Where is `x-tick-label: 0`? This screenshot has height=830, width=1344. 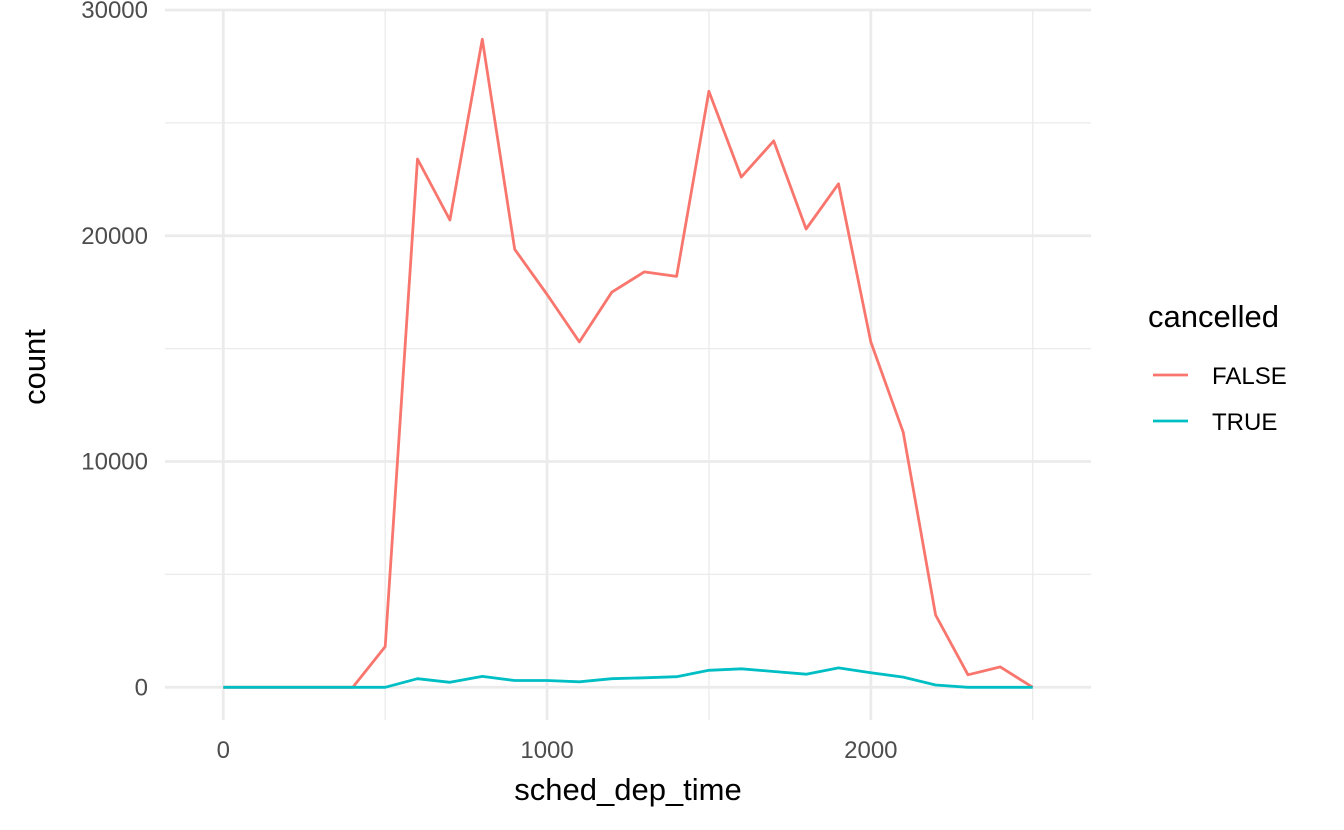 x-tick-label: 0 is located at coordinates (223, 750).